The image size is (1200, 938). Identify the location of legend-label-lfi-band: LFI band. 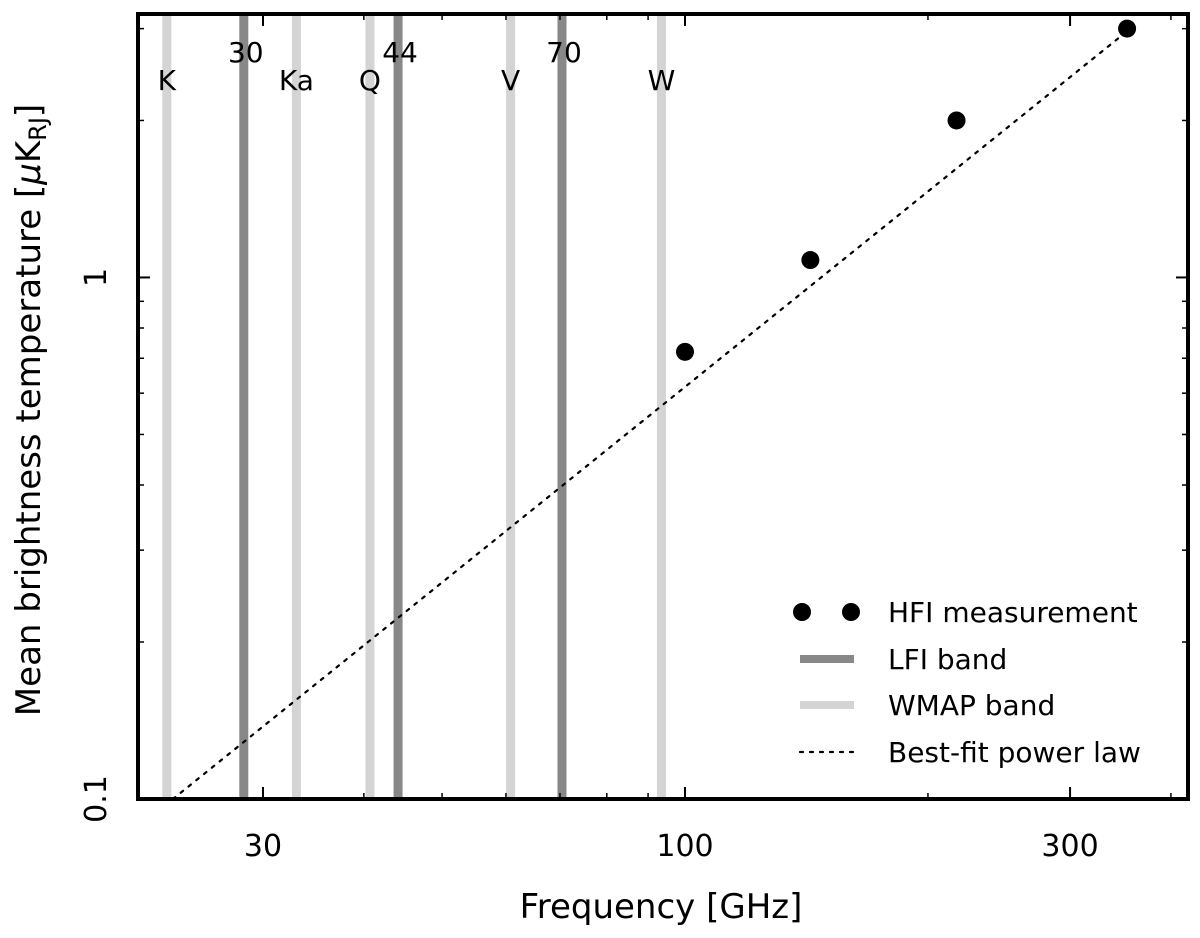
(947, 659).